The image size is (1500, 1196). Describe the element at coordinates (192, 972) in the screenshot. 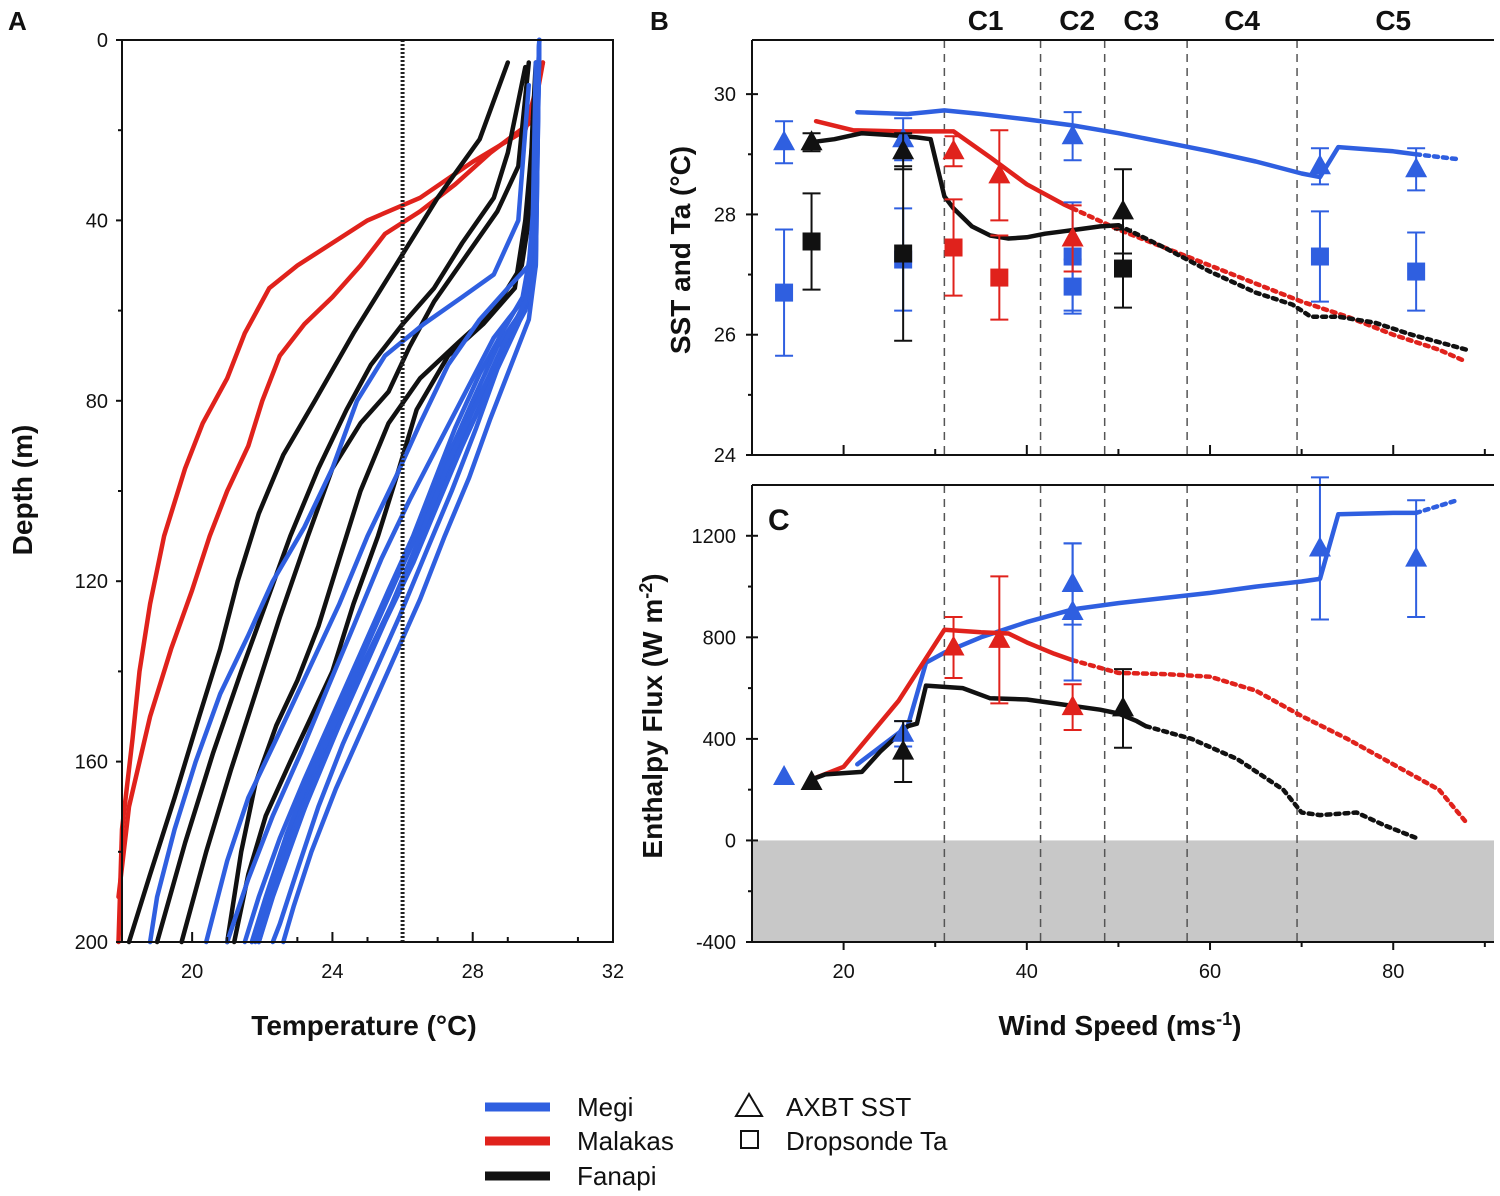

I see `panel-a-x-tick-label: 20` at that location.